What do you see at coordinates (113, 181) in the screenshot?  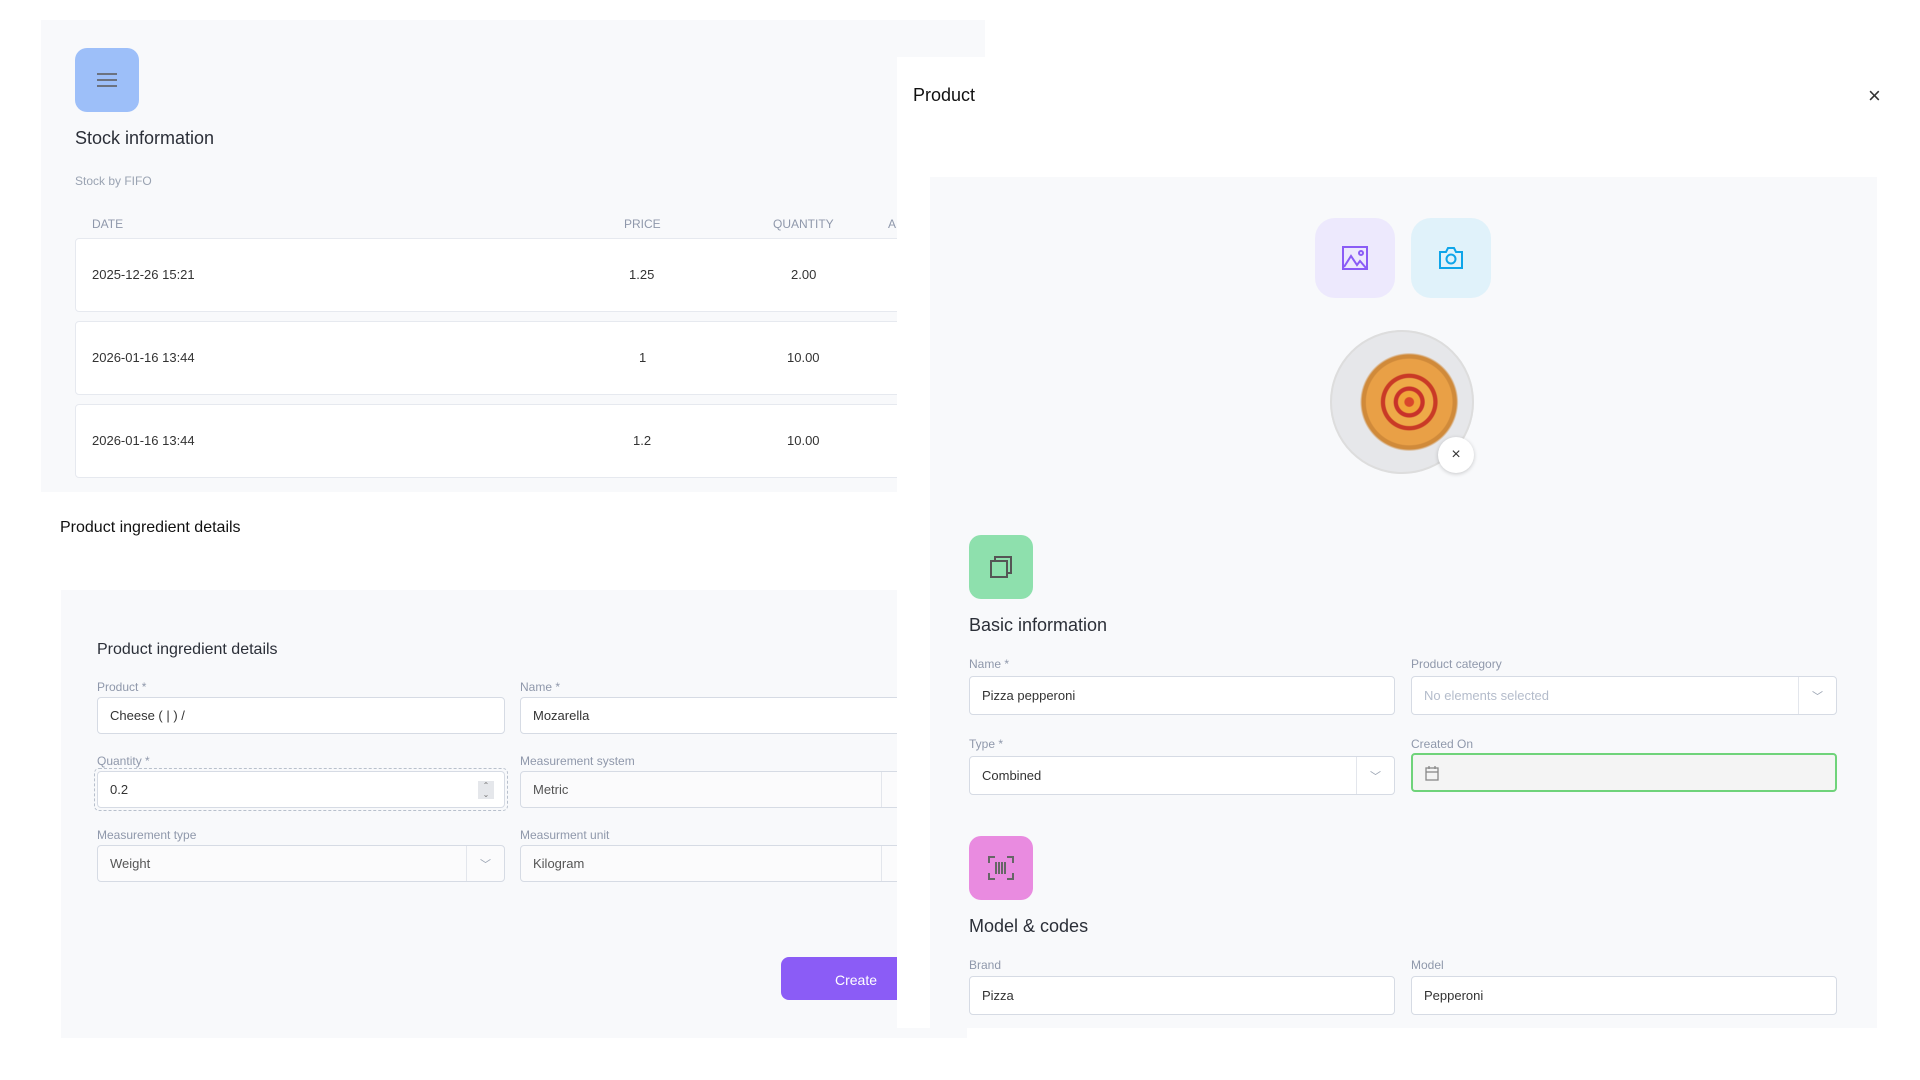 I see `stock-subtitle: Stock by FIFO` at bounding box center [113, 181].